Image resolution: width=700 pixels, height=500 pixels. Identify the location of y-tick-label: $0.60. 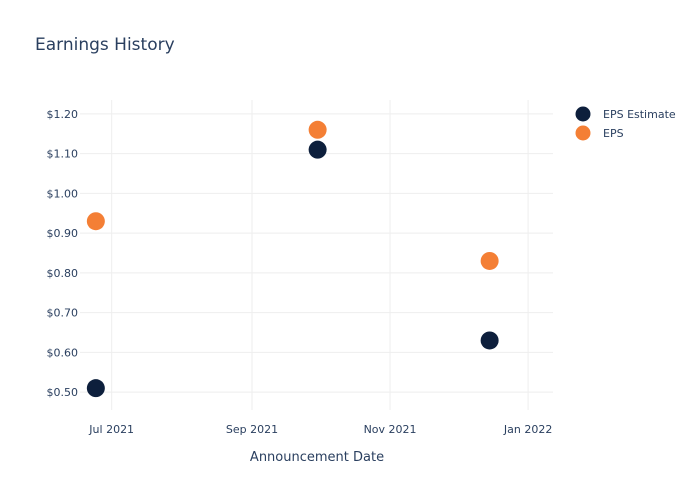
(63, 352).